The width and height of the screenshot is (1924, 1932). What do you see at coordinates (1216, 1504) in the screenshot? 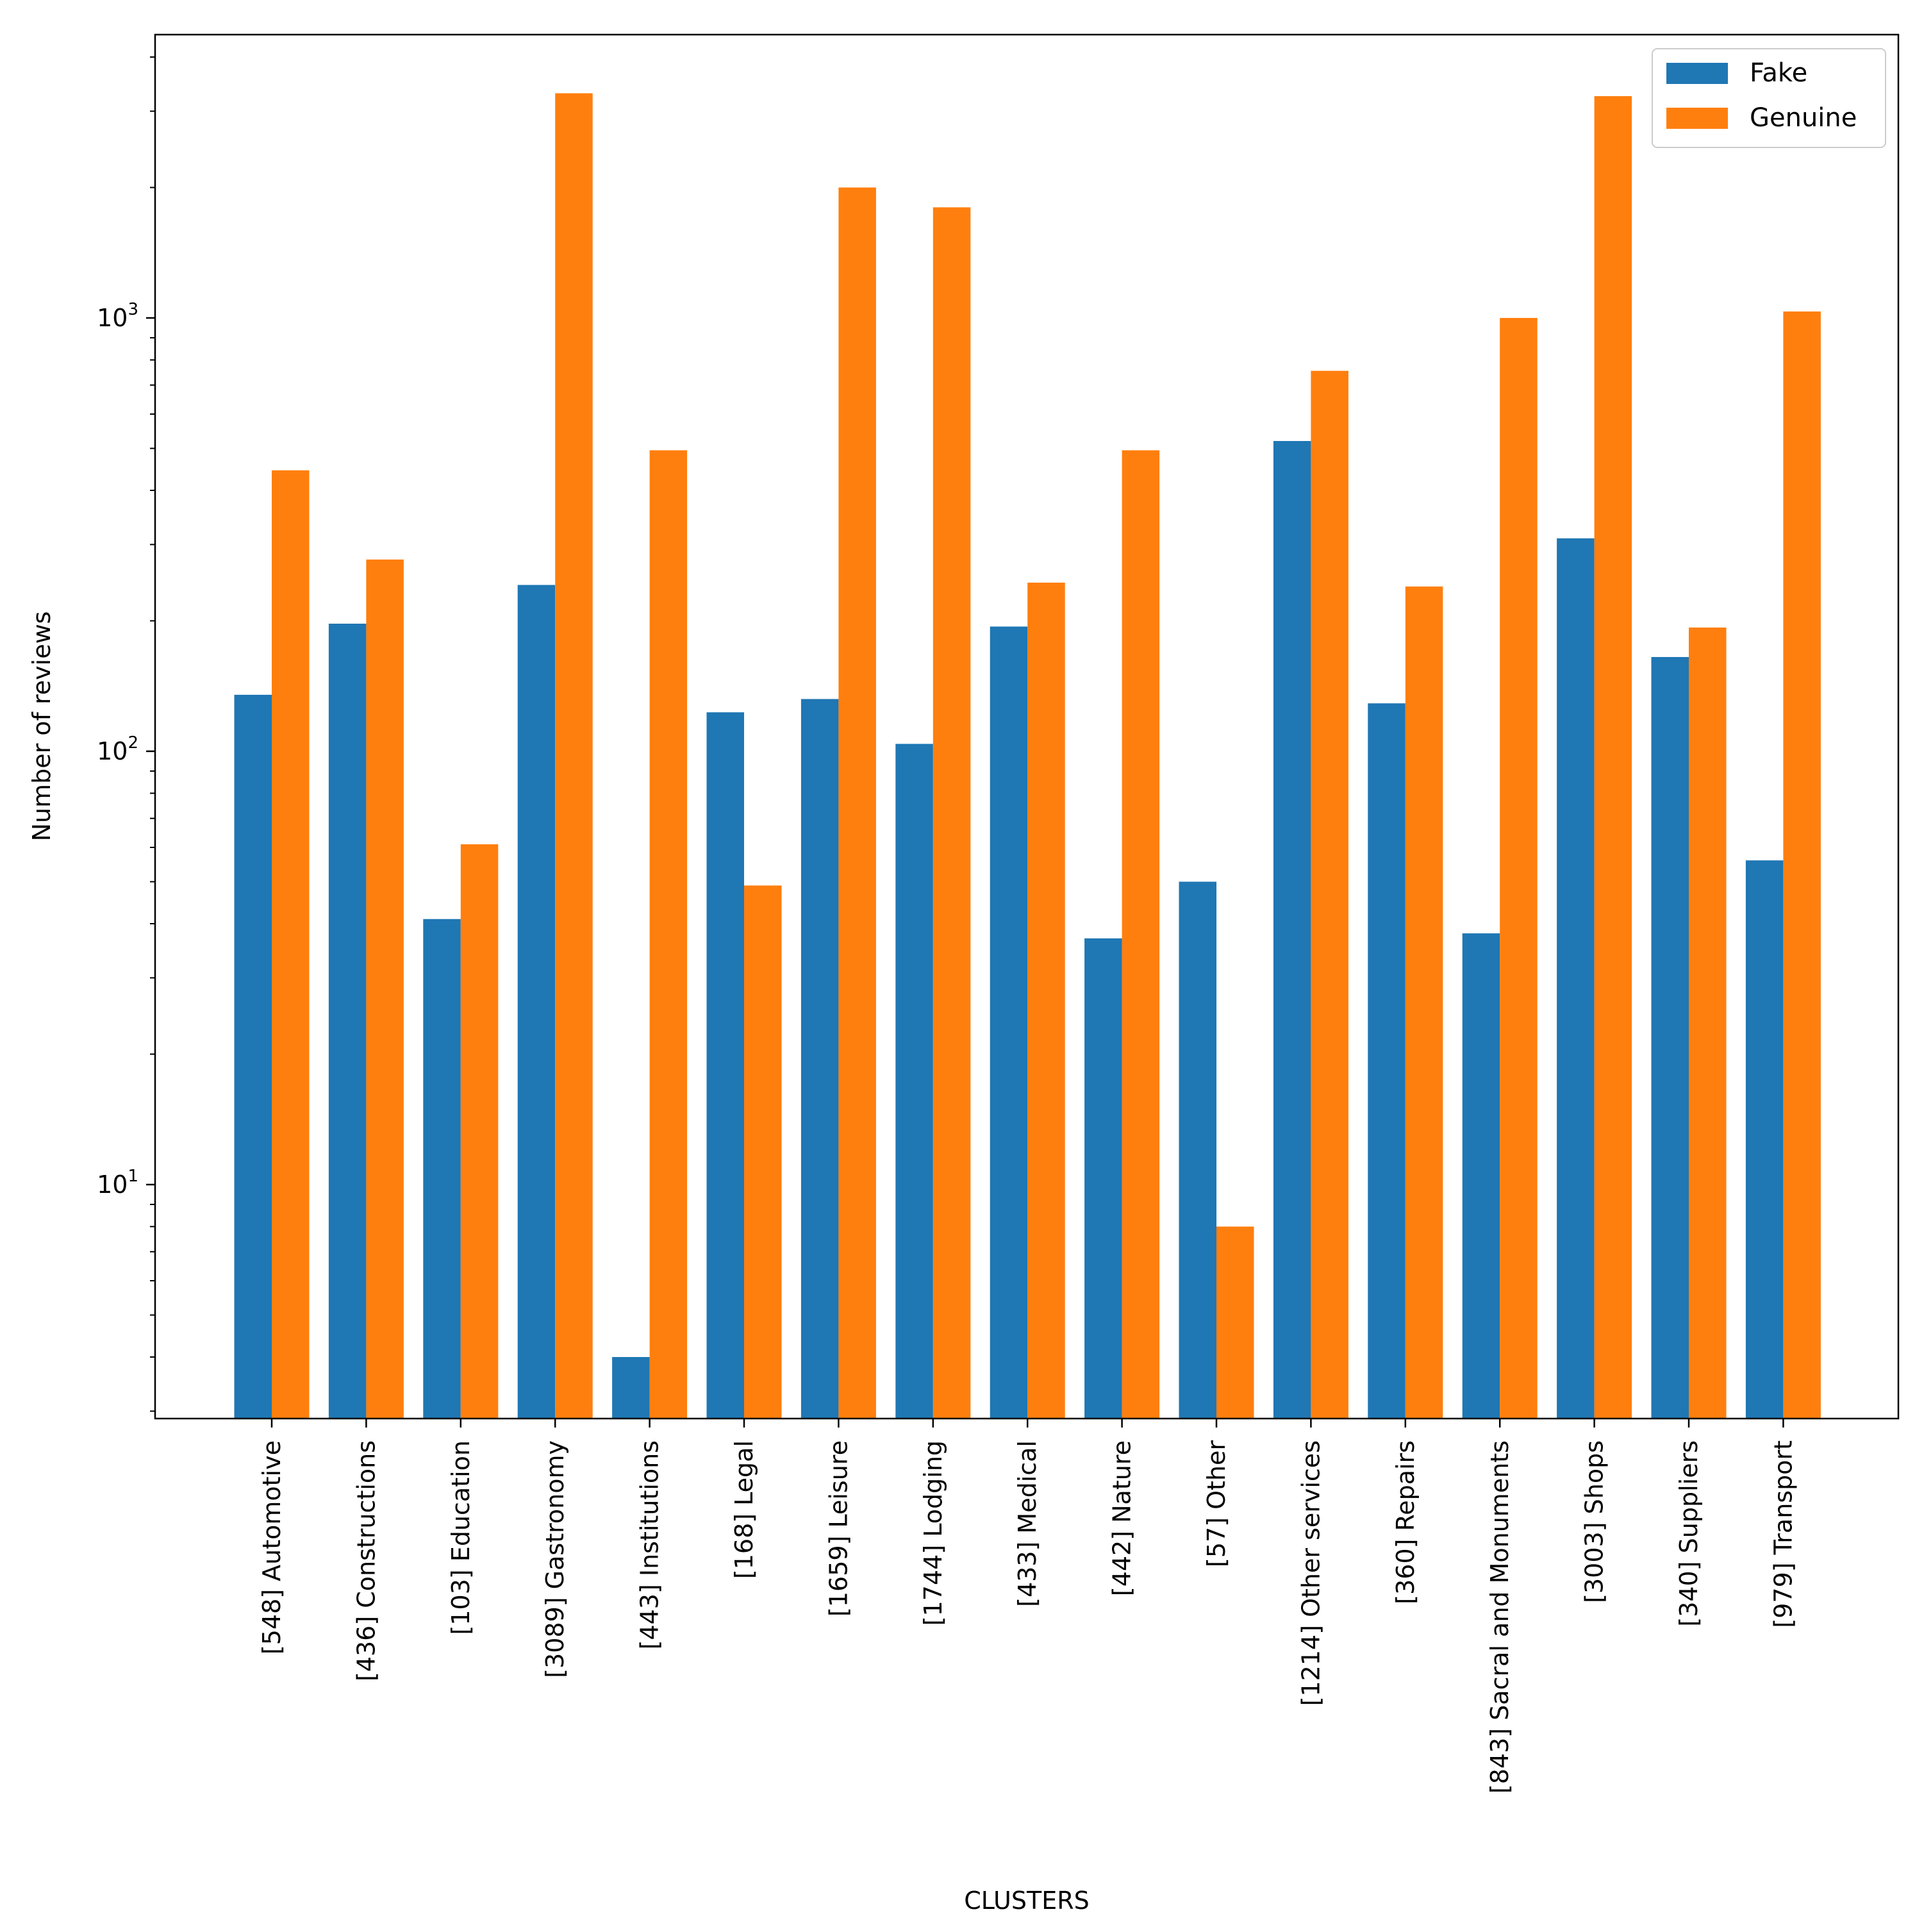
I see `x-tick-label-10: [57] Other` at bounding box center [1216, 1504].